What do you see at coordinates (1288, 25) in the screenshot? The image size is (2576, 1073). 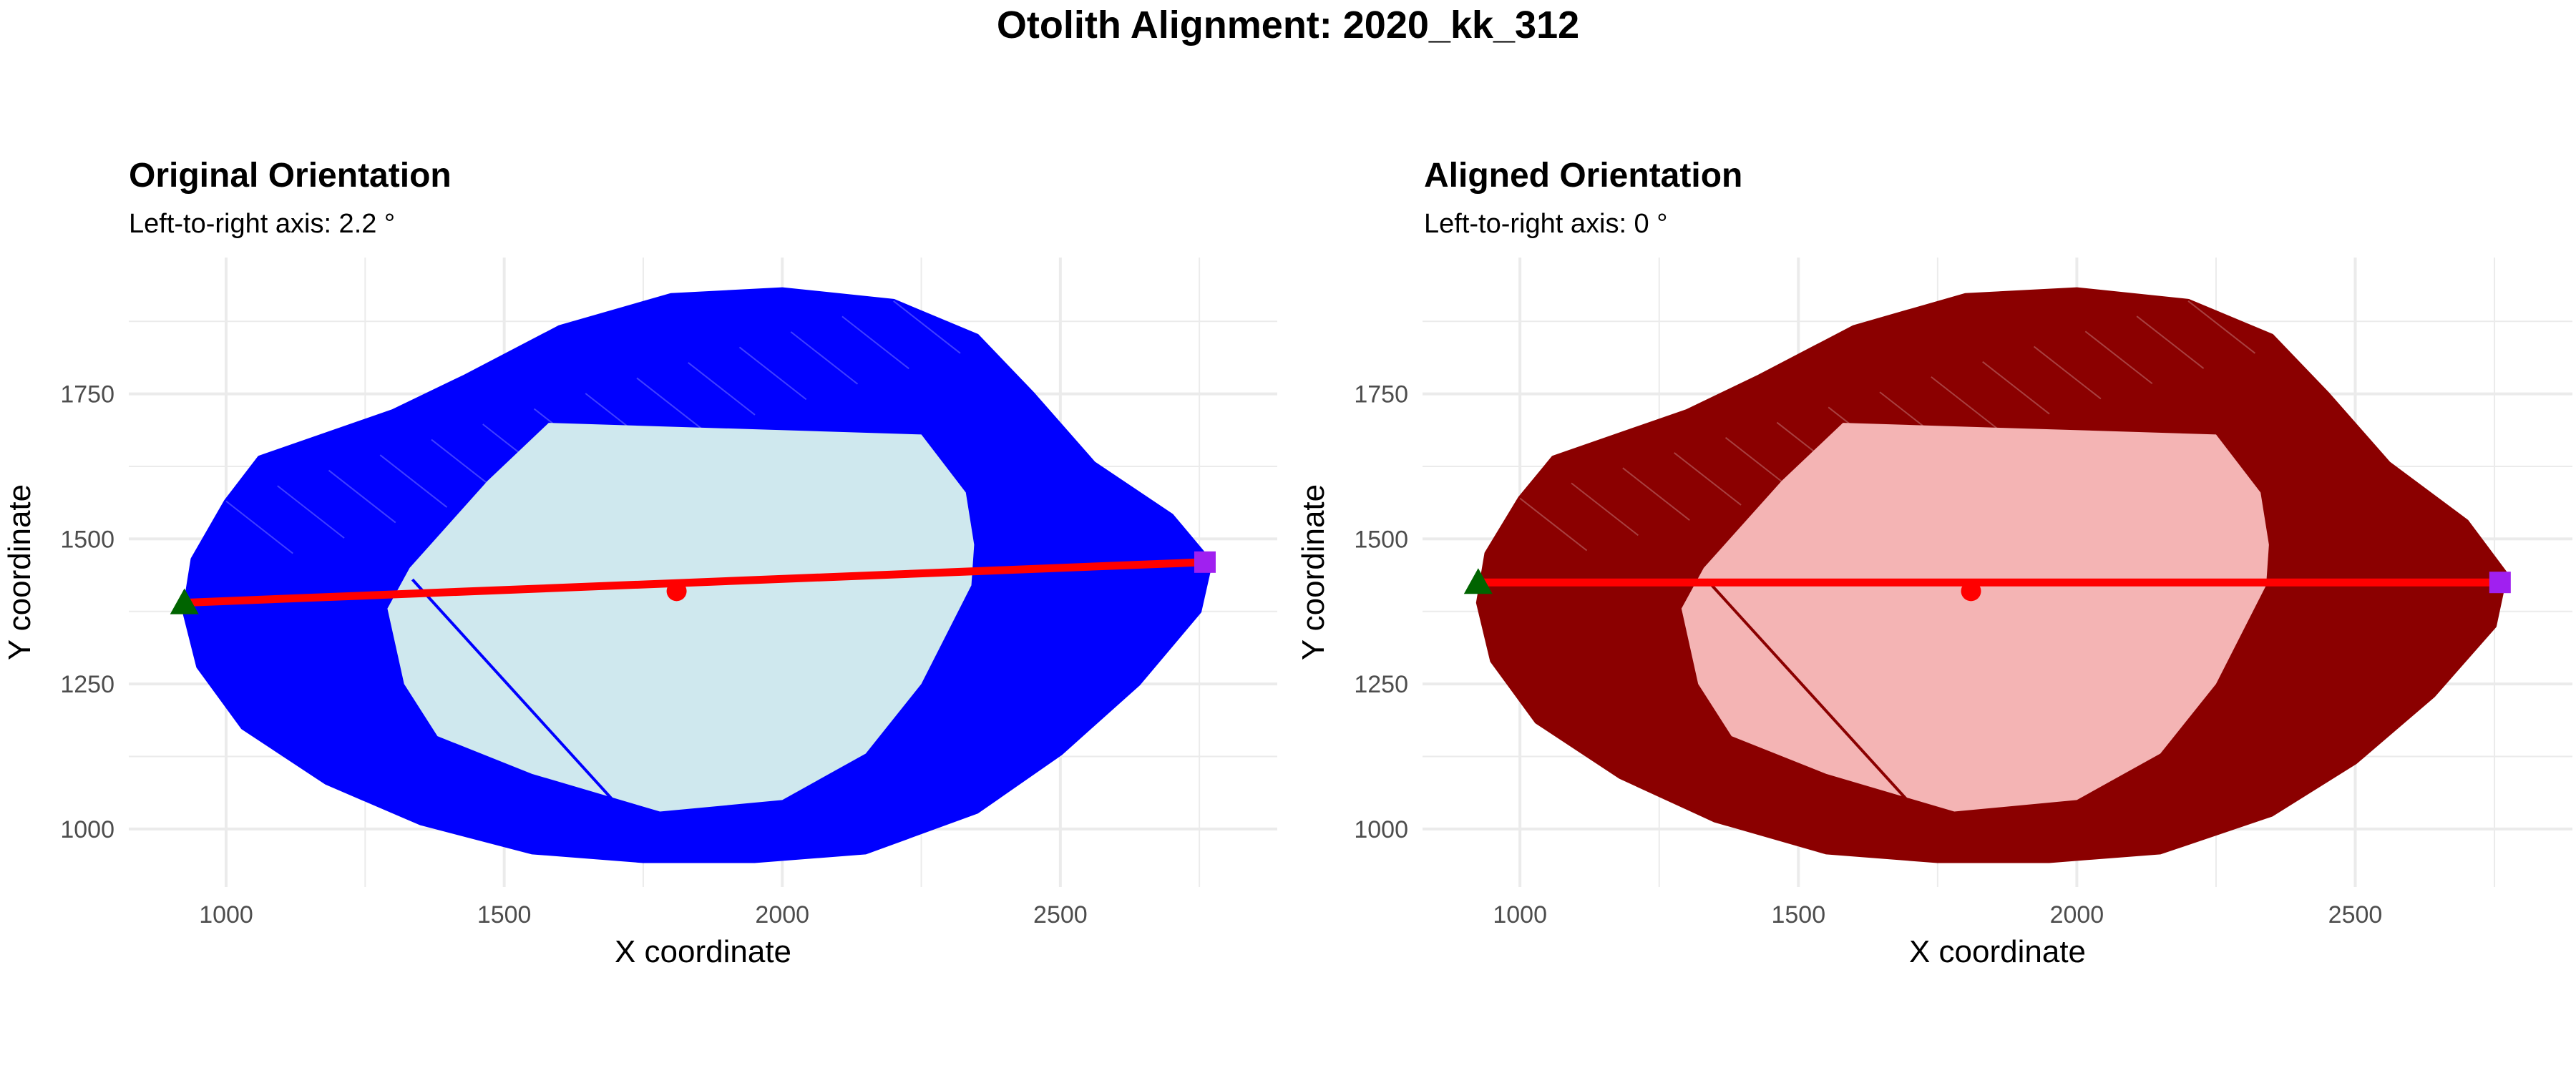 I see `figure-title: Otolith Alignment: 2020_kk_312` at bounding box center [1288, 25].